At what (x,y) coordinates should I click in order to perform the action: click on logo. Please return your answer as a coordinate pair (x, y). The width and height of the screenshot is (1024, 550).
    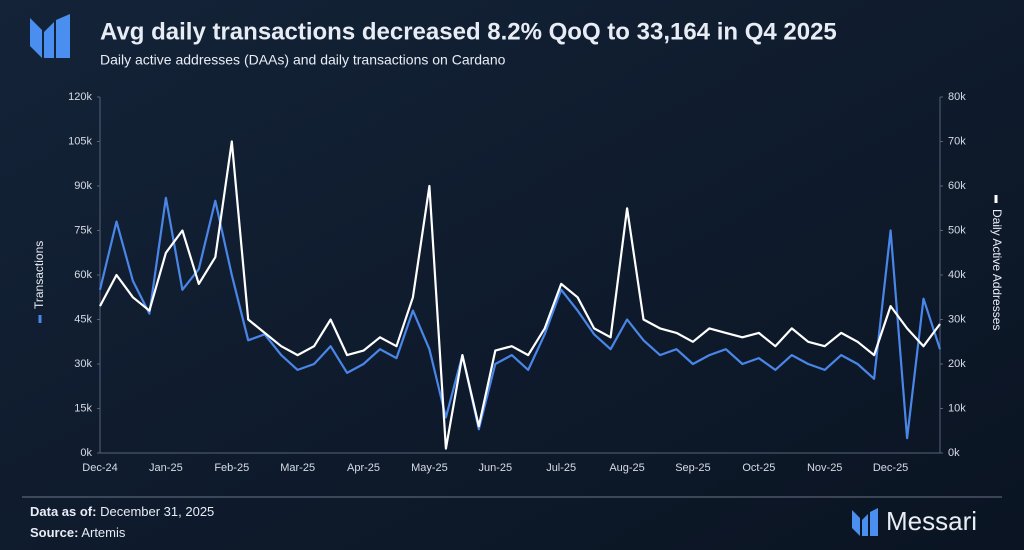
    Looking at the image, I should click on (50, 36).